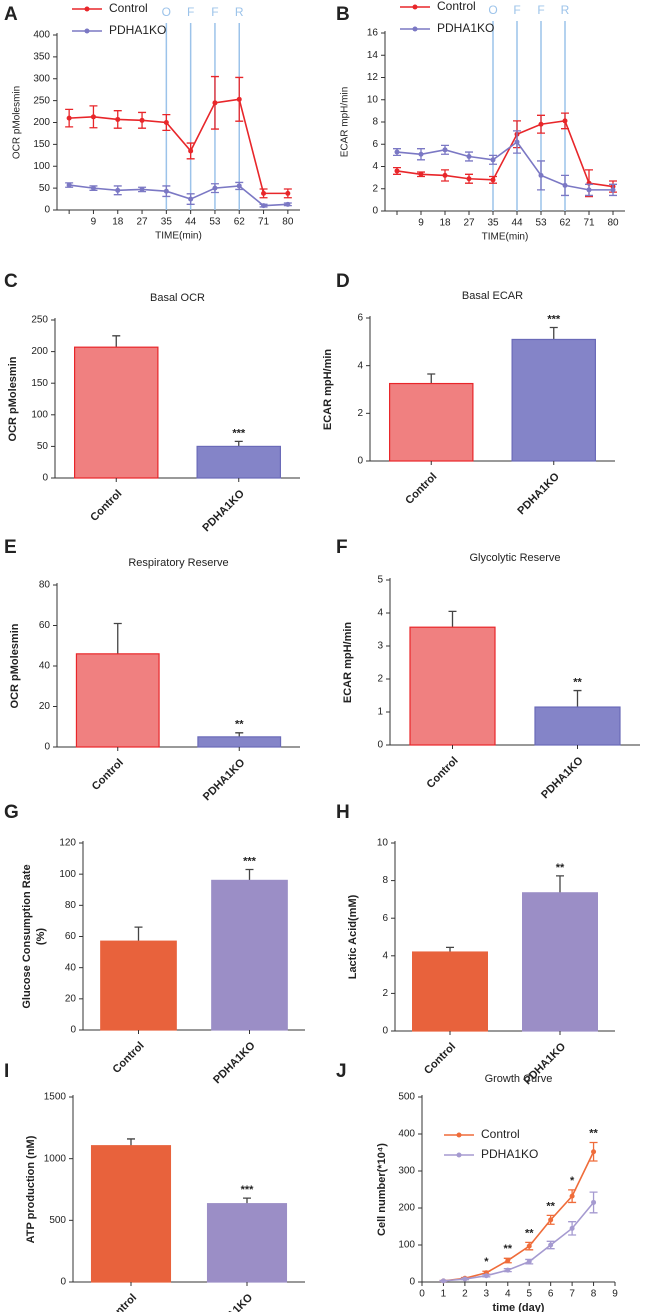 The width and height of the screenshot is (650, 1312). Describe the element at coordinates (469, 223) in the screenshot. I see `x-tick-label: 27` at that location.